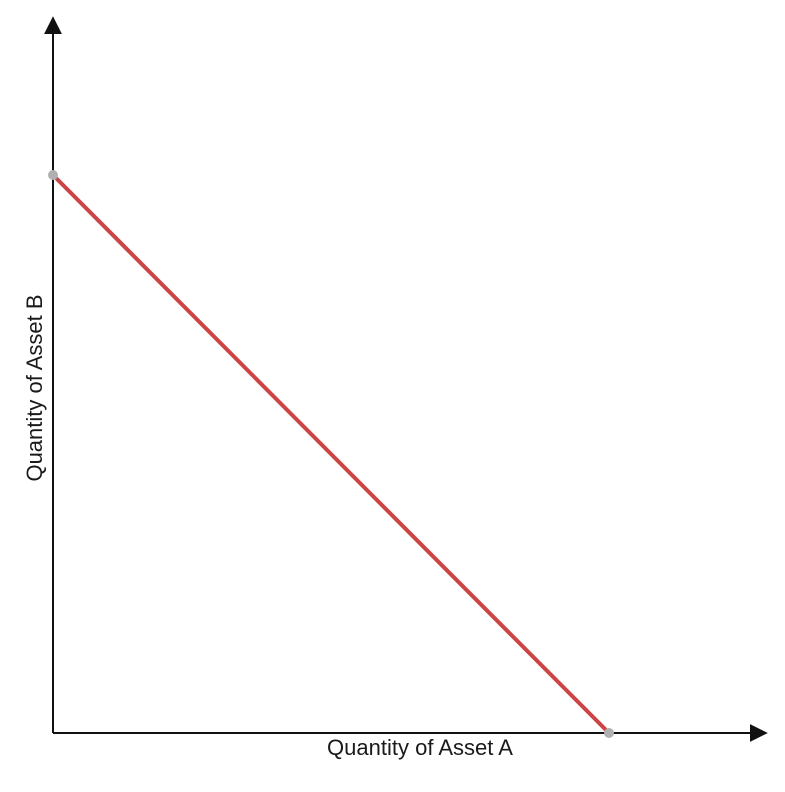 The width and height of the screenshot is (785, 792). I want to click on x-axis-label: Quantity of Asset A, so click(420, 747).